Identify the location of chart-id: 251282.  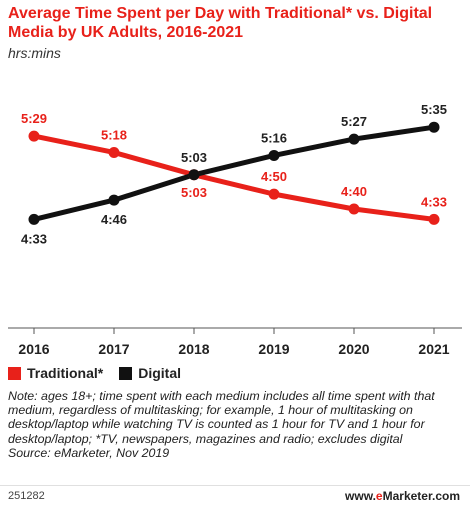
(26, 496).